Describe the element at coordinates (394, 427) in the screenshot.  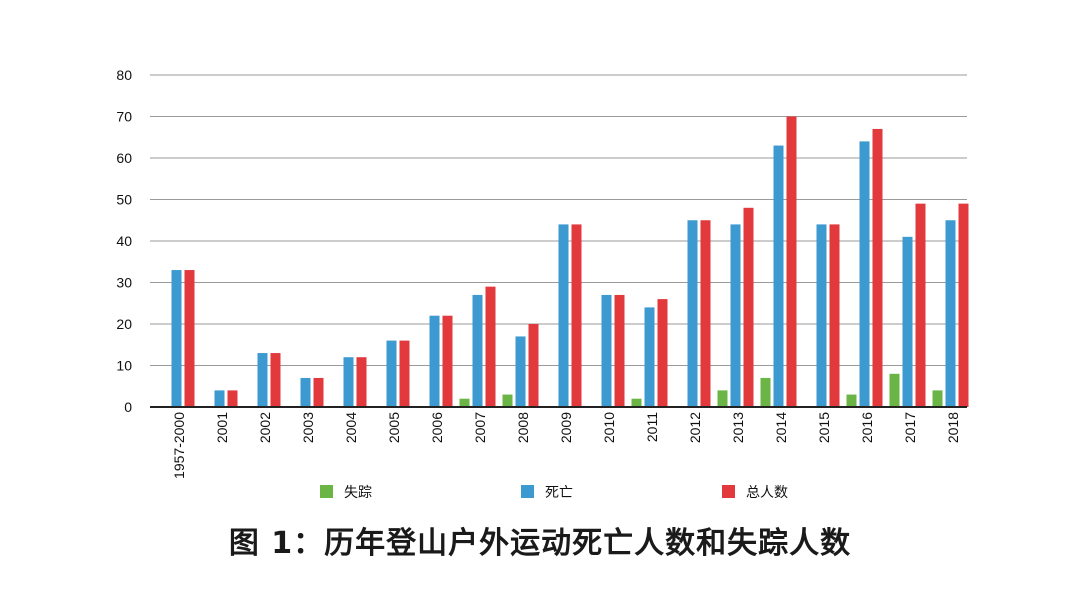
I see `x-tick-label: 2005` at that location.